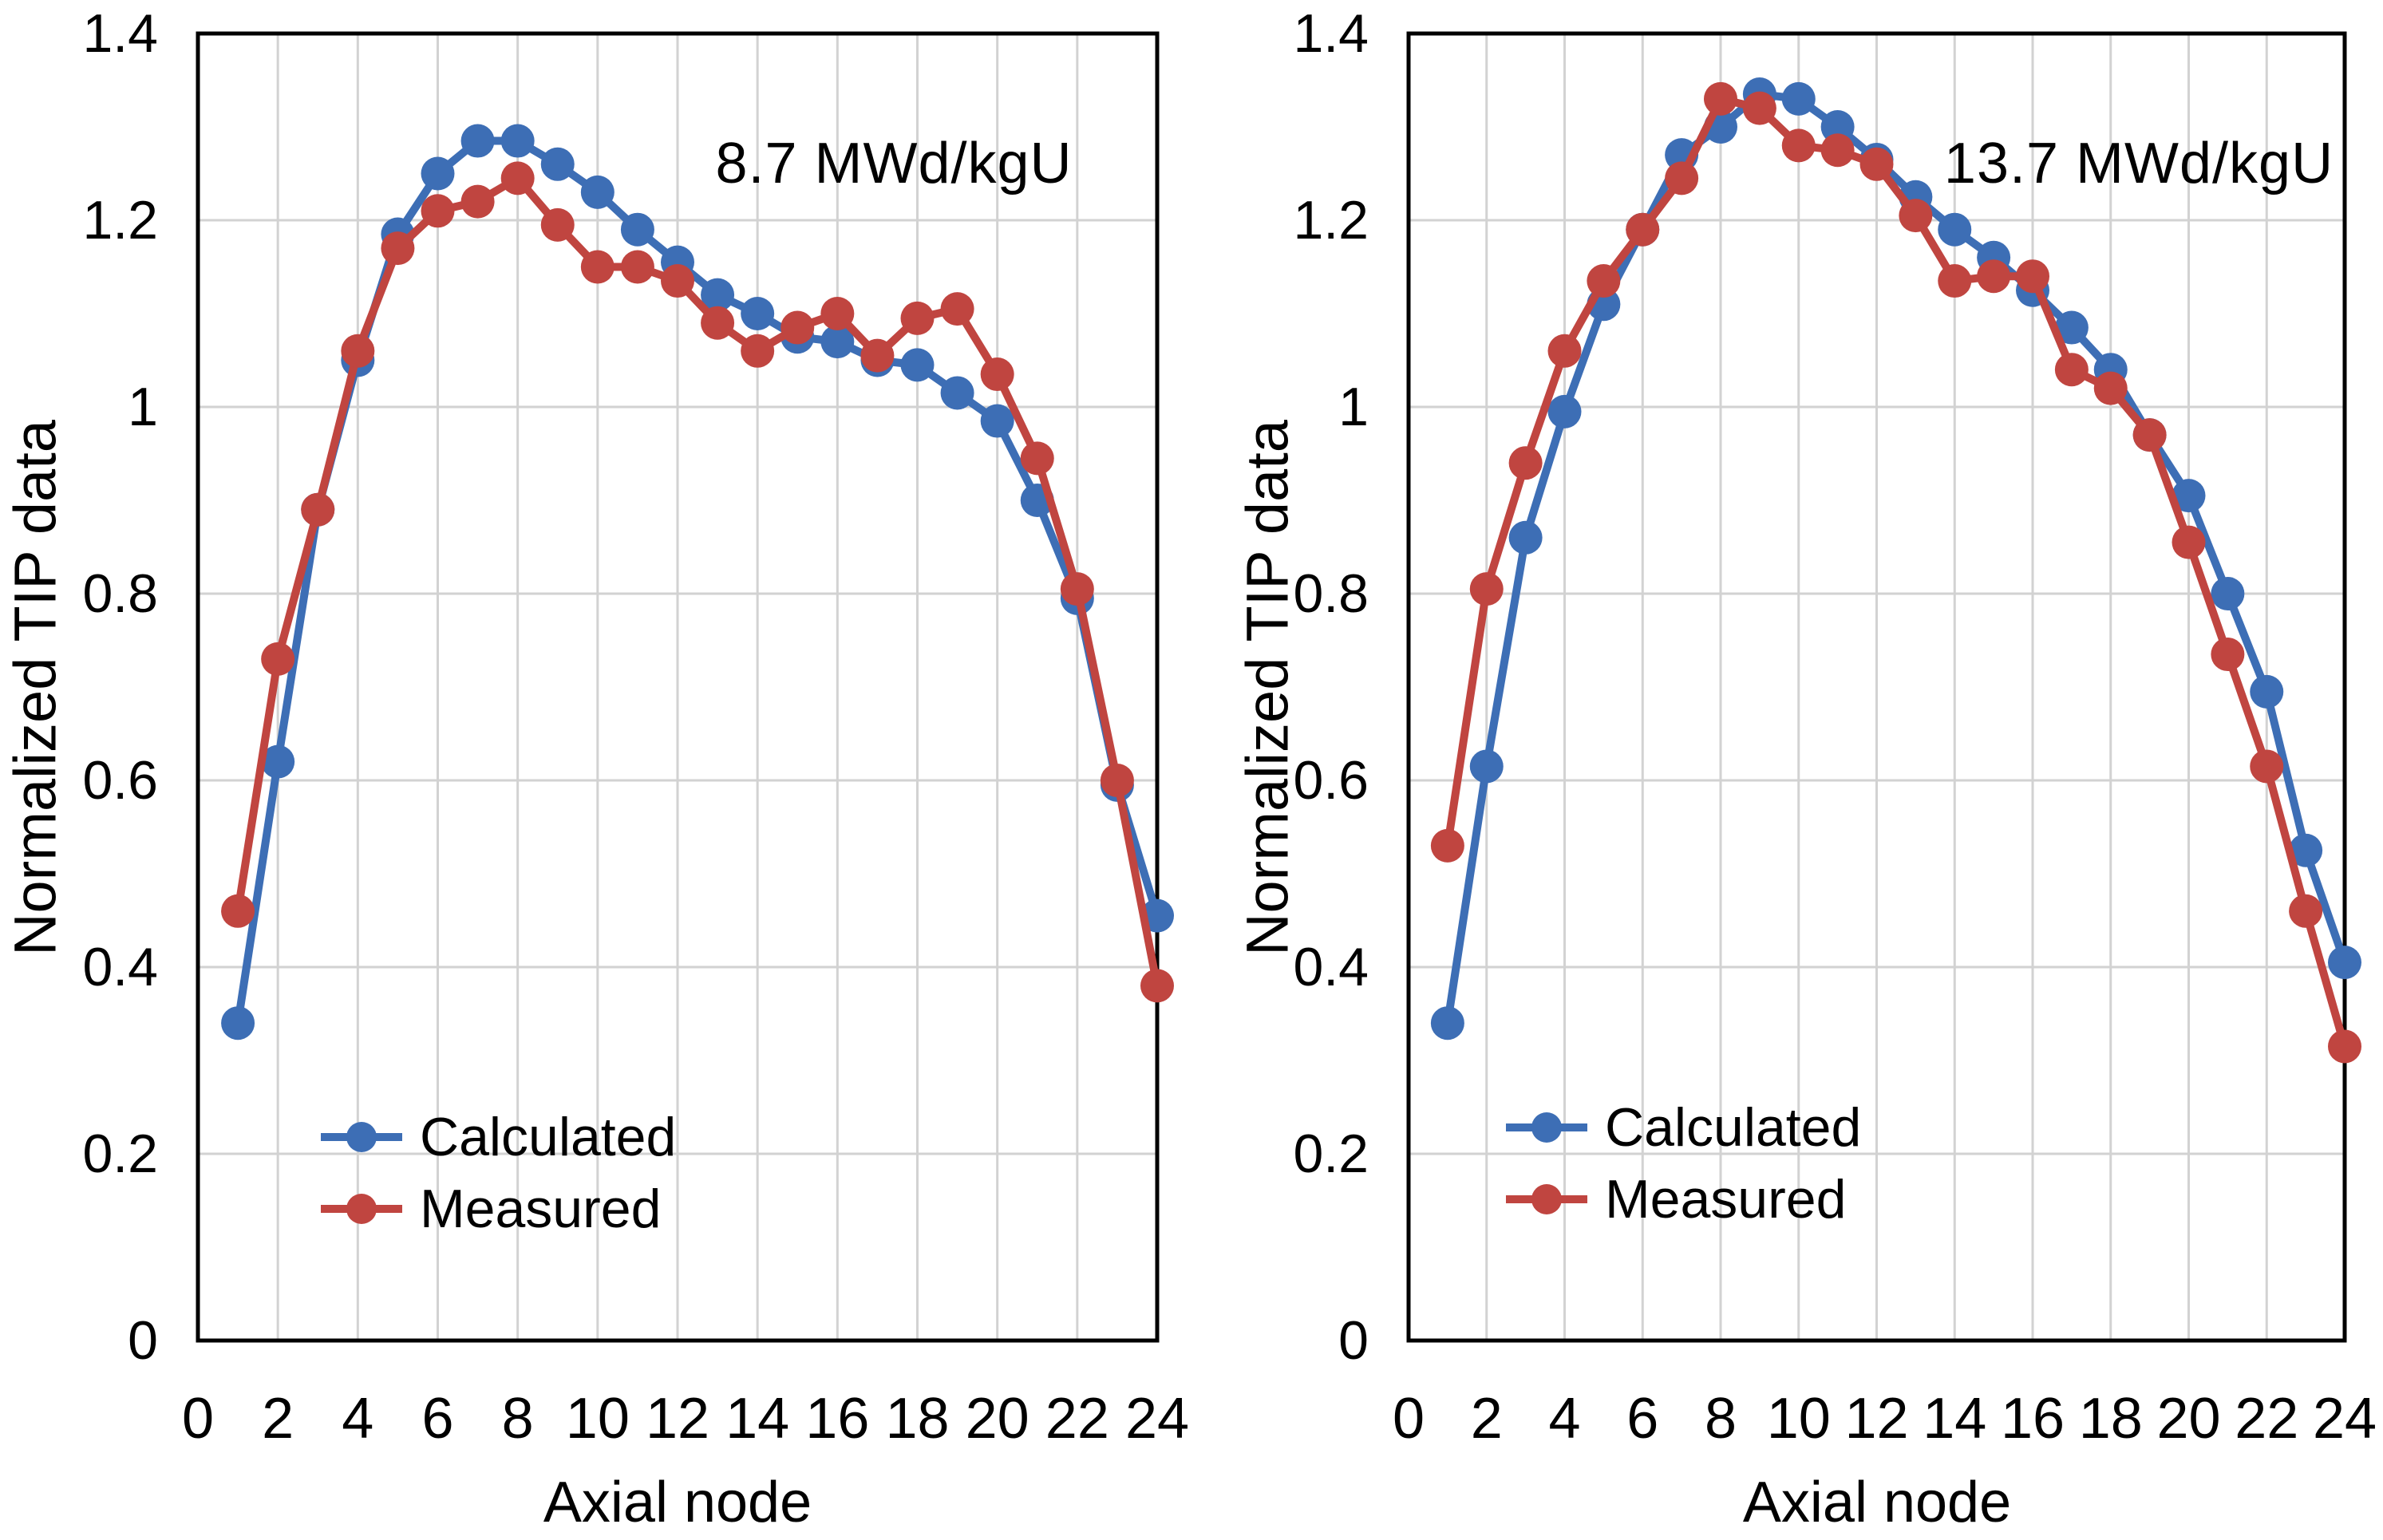 Image resolution: width=2383 pixels, height=1540 pixels. Describe the element at coordinates (677, 1419) in the screenshot. I see `x-tick-label: 12` at that location.